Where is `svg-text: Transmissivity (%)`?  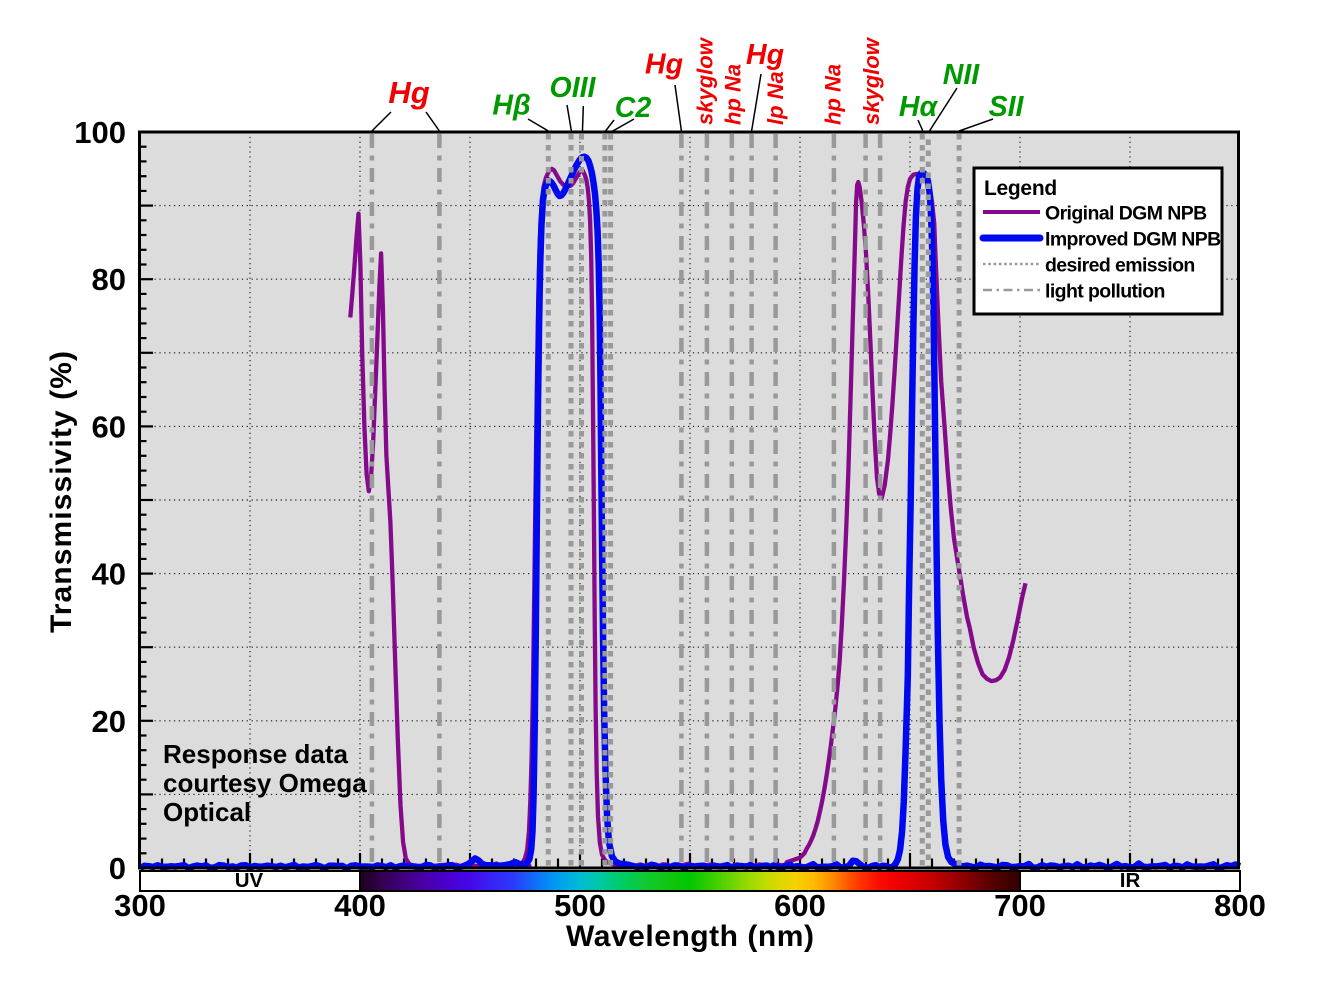 svg-text: Transmissivity (%) is located at coordinates (61, 492).